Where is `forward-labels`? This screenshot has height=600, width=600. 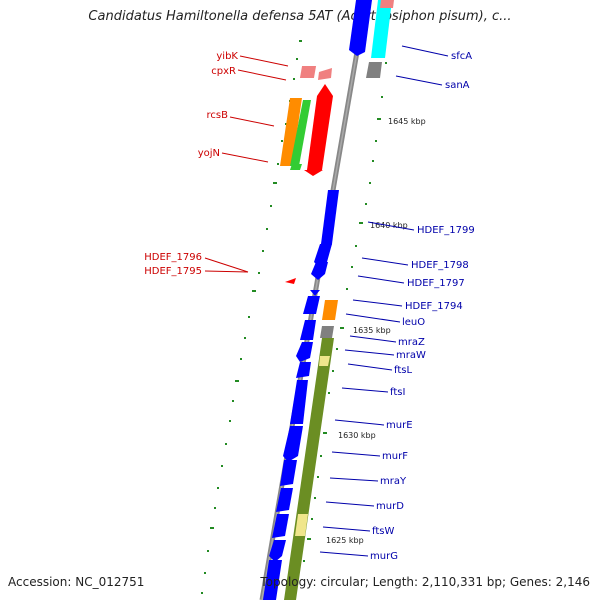 forward-labels is located at coordinates (246, 164).